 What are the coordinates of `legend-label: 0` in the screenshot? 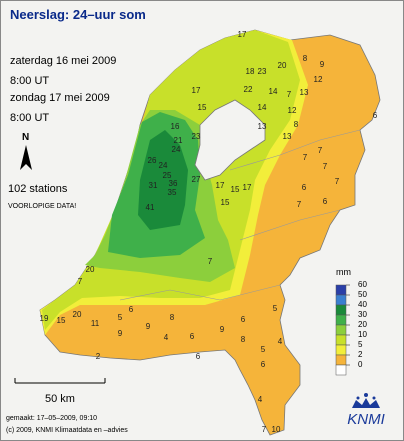 It's located at (360, 364).